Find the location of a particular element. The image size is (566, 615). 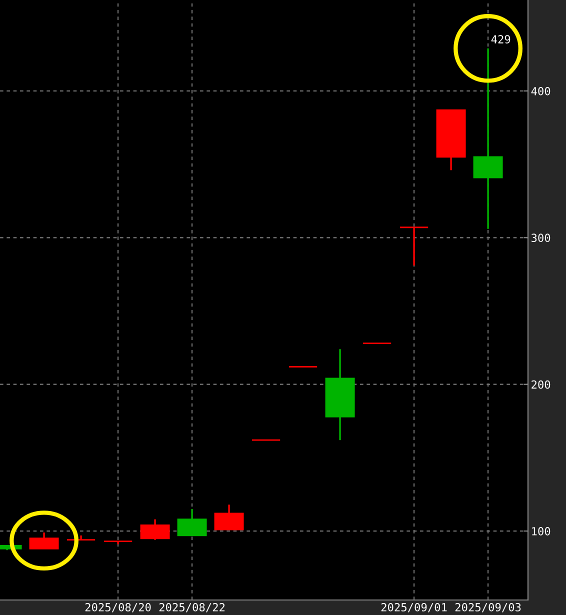

y-tick-label: 300 is located at coordinates (541, 238).